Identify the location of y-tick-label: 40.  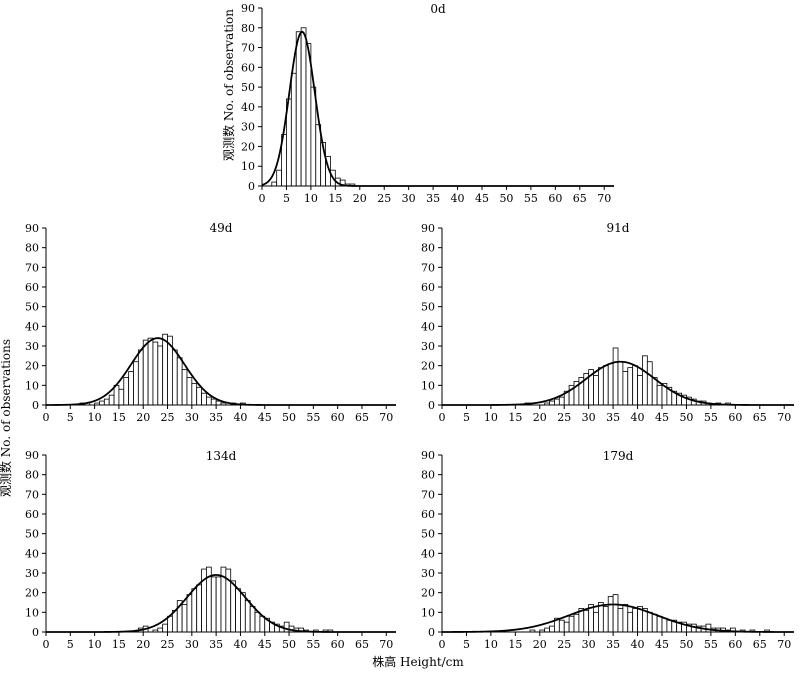
(248, 107).